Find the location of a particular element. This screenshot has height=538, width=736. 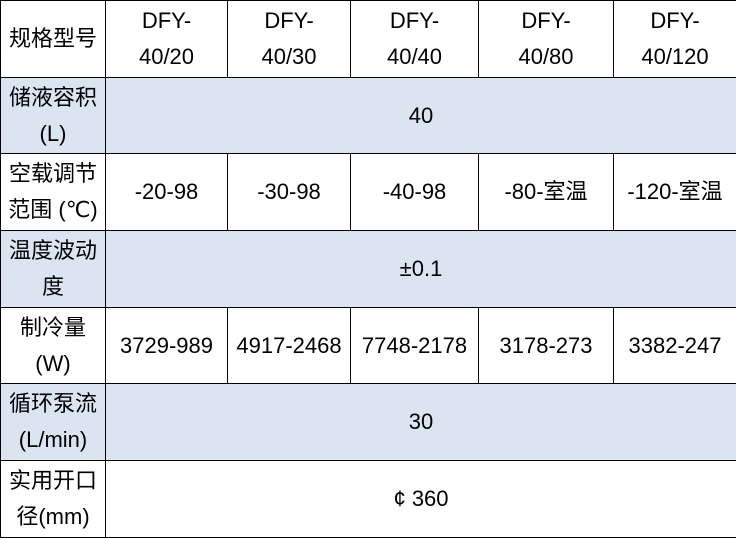

row-label-line: (L/min) is located at coordinates (53, 440).